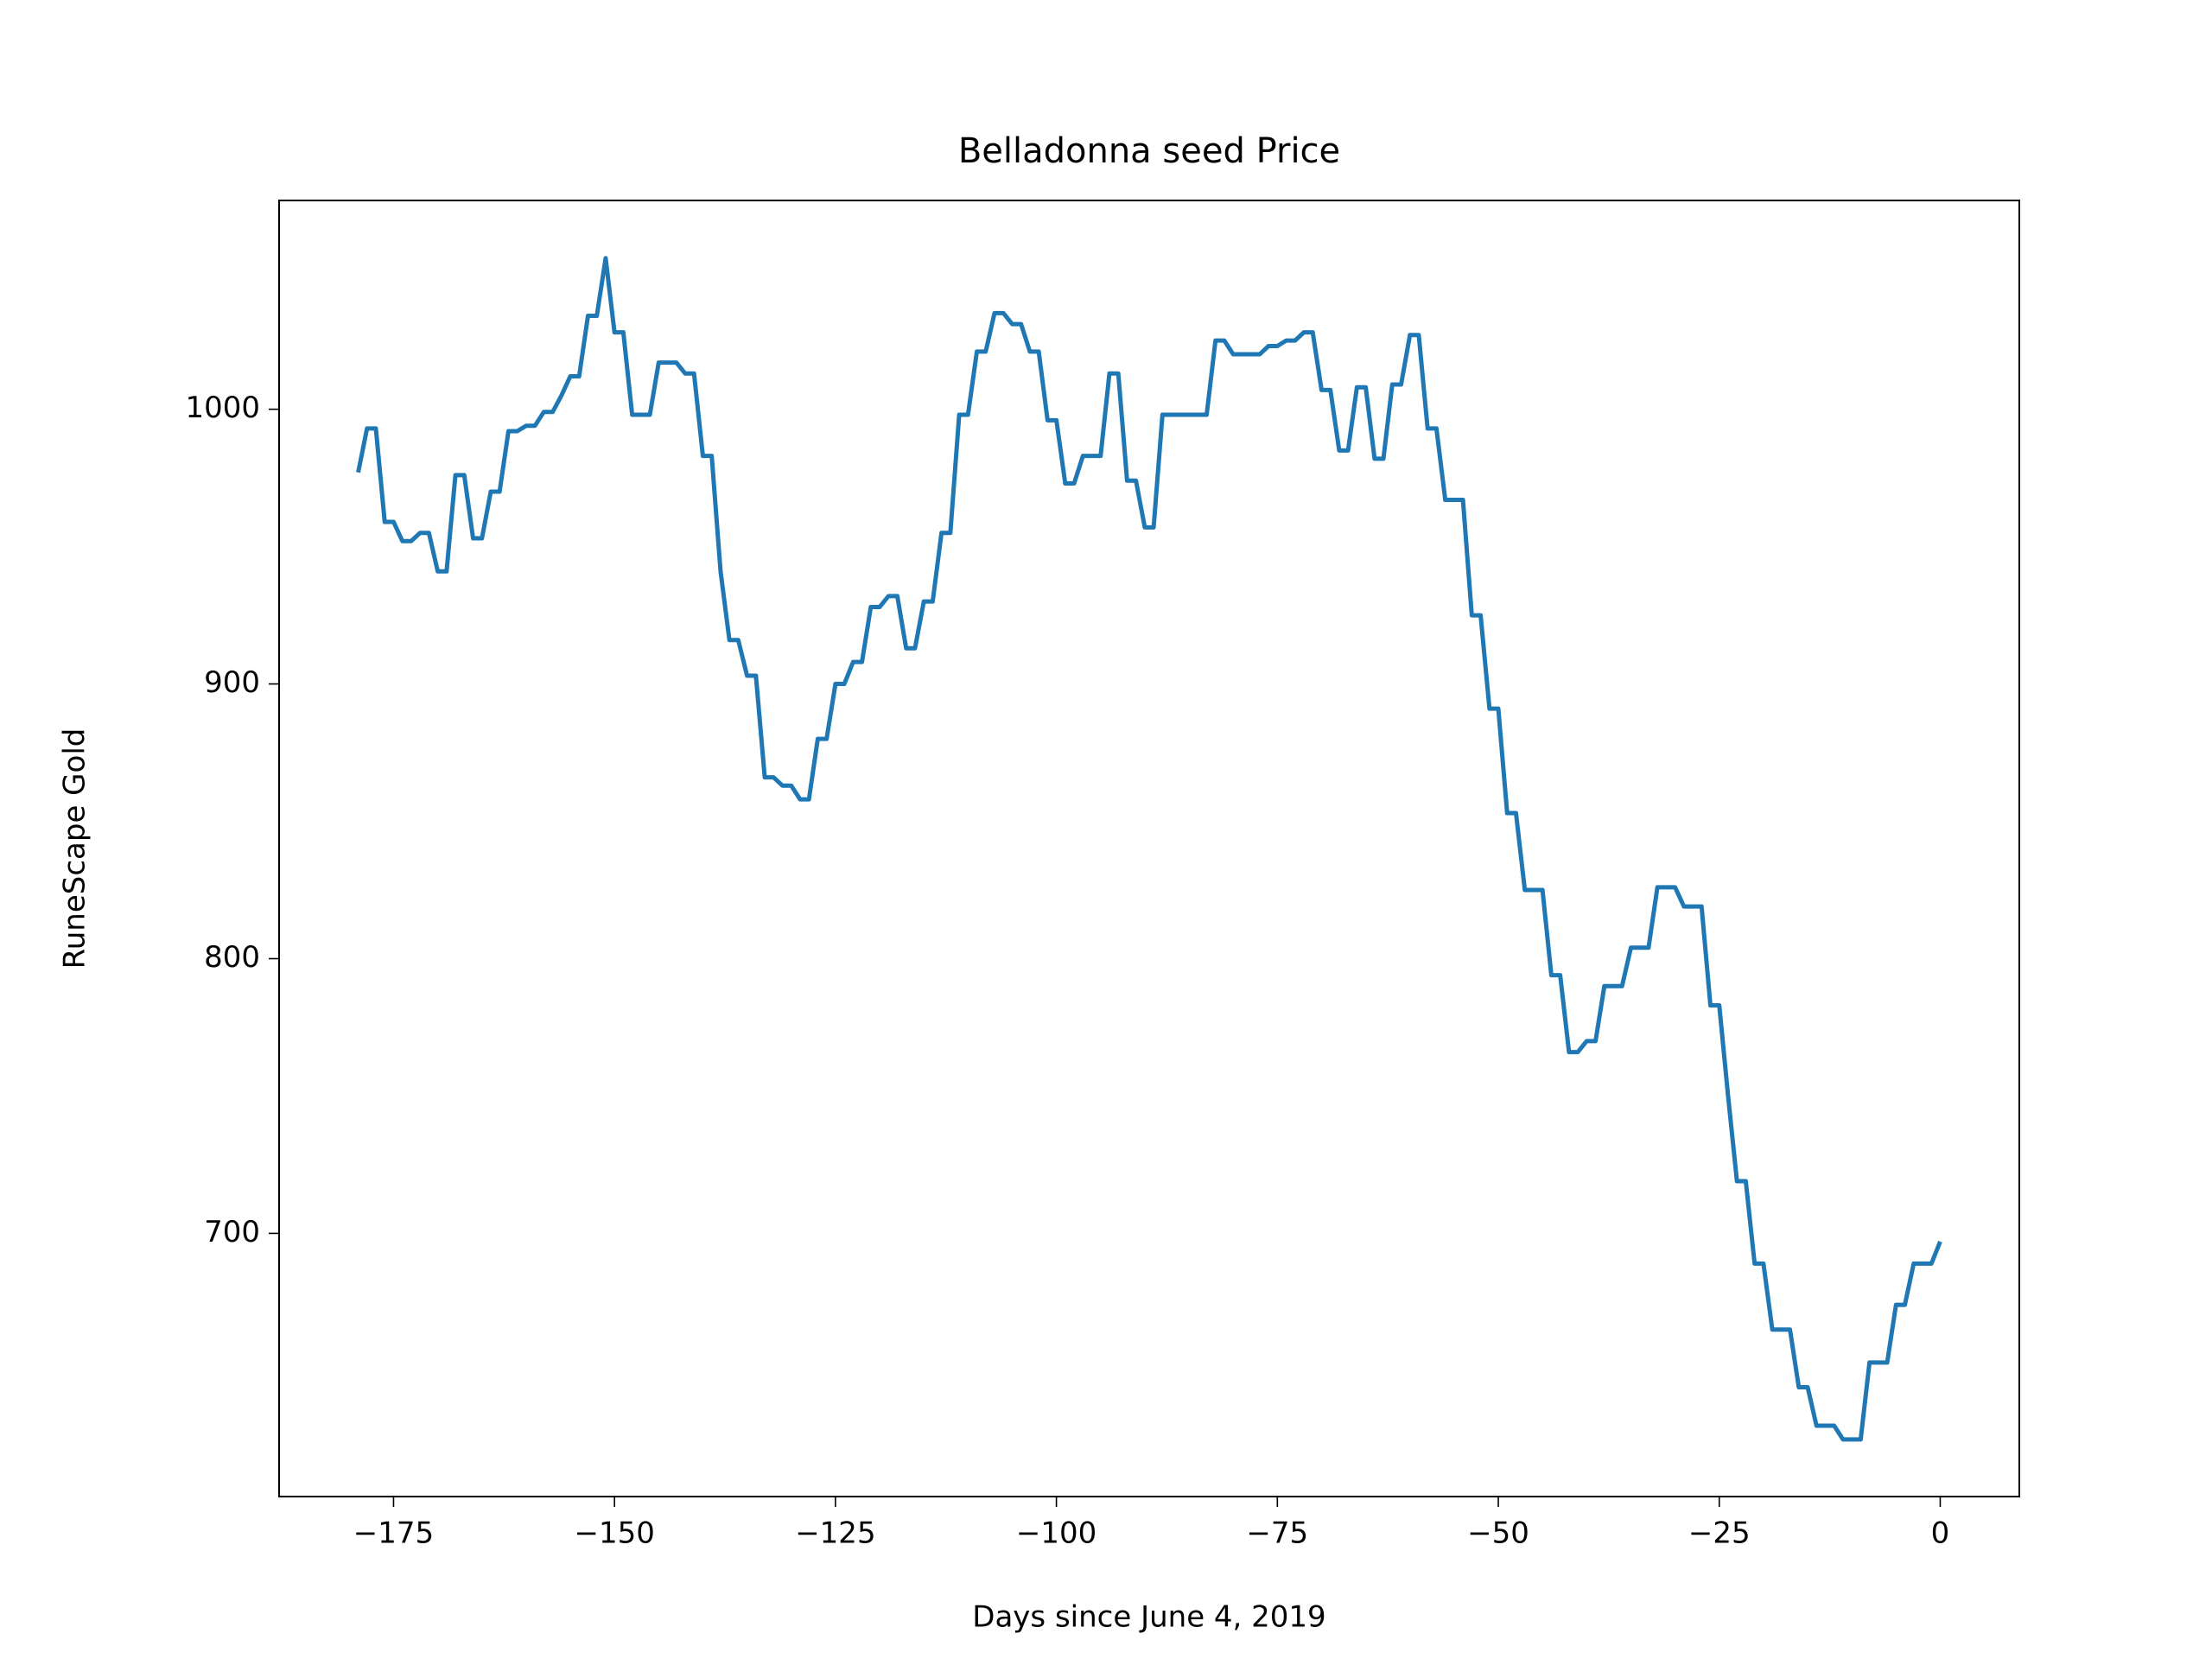  What do you see at coordinates (1277, 1533) in the screenshot?
I see `x-tick-label: −75` at bounding box center [1277, 1533].